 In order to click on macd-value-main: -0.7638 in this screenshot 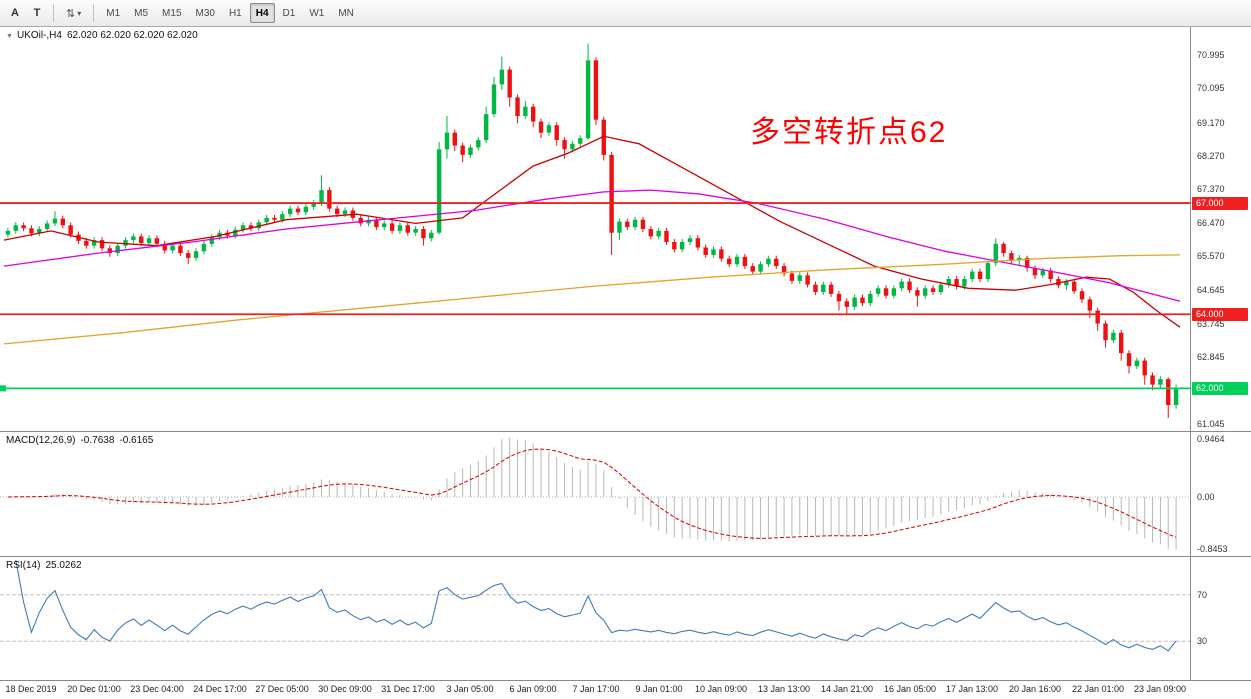, I will do `click(97, 440)`.